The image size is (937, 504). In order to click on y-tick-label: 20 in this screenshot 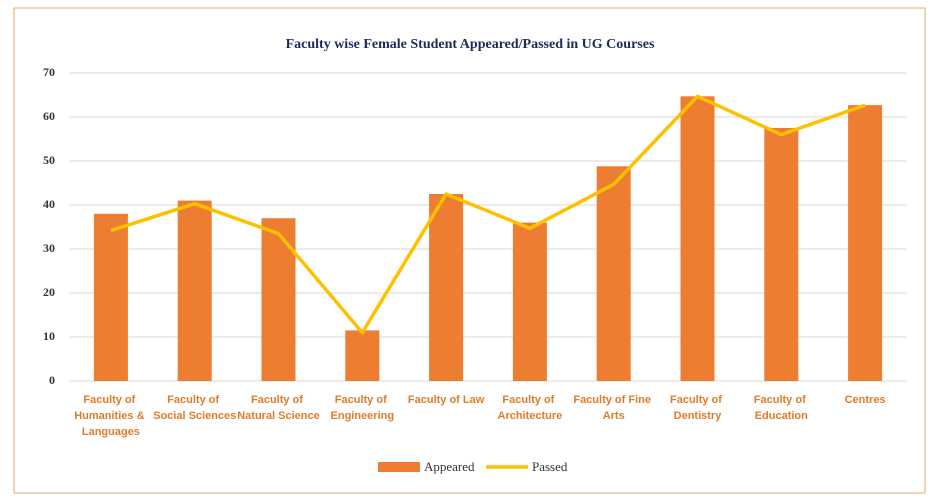, I will do `click(49, 292)`.